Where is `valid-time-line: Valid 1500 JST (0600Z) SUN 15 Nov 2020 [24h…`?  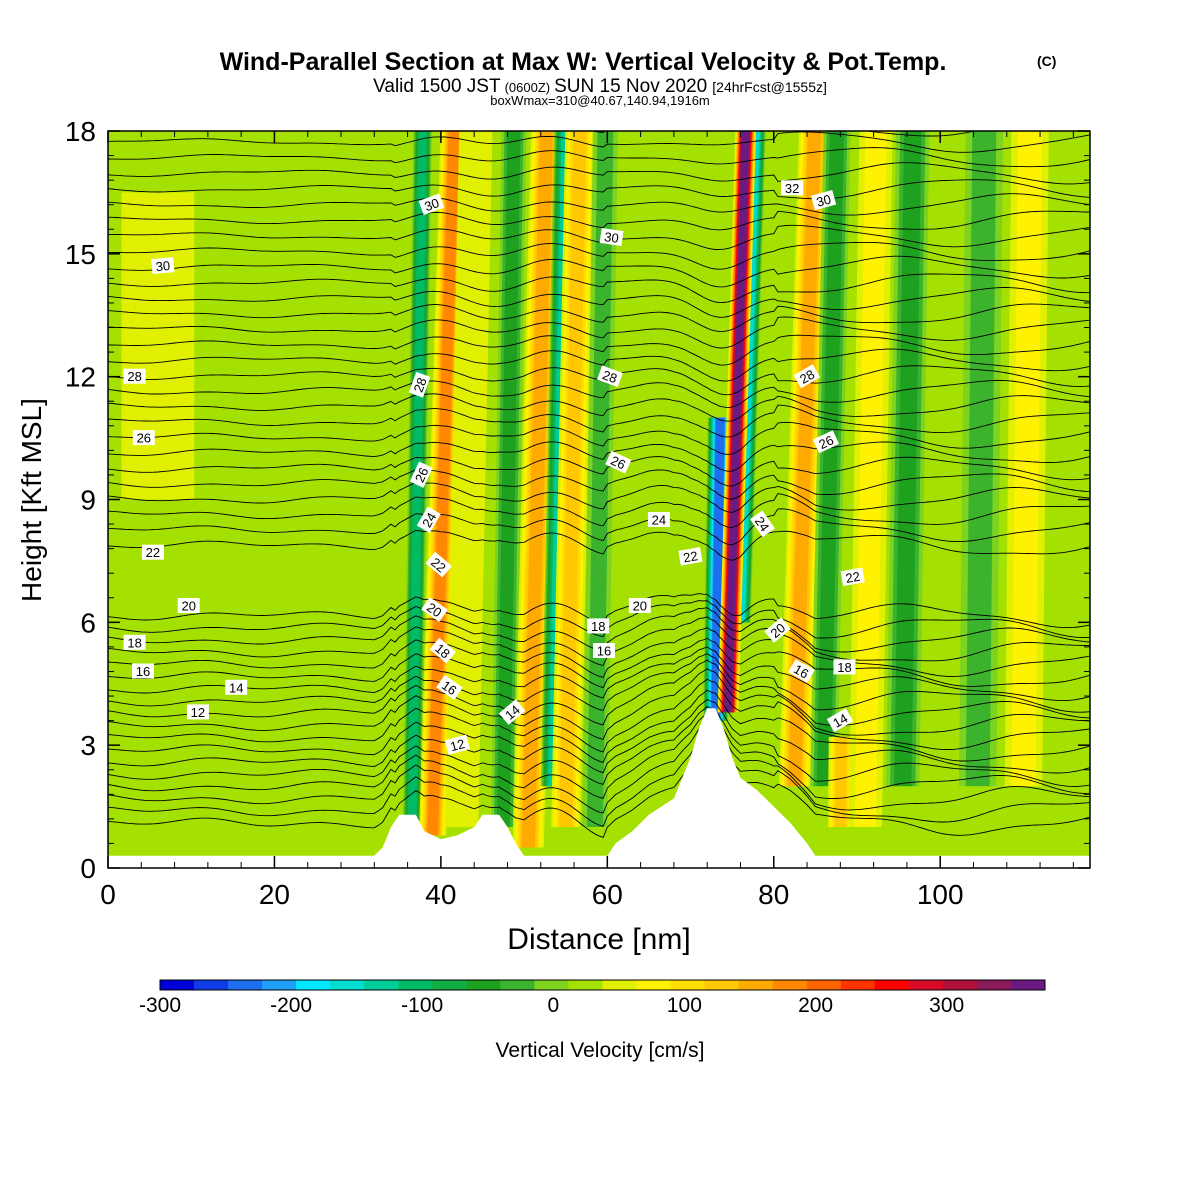 valid-time-line: Valid 1500 JST (0600Z) SUN 15 Nov 2020 [24h… is located at coordinates (600, 86).